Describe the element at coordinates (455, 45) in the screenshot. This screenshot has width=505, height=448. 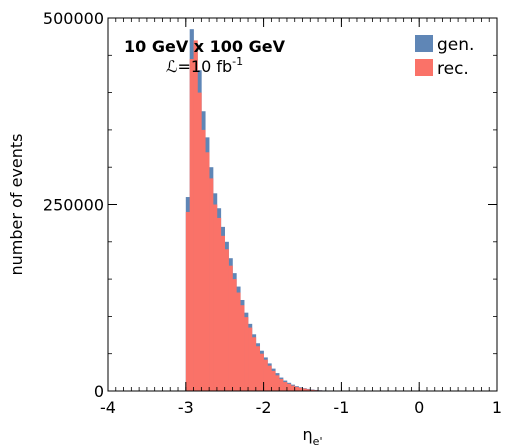
I see `legend-label-gen: gen.` at that location.